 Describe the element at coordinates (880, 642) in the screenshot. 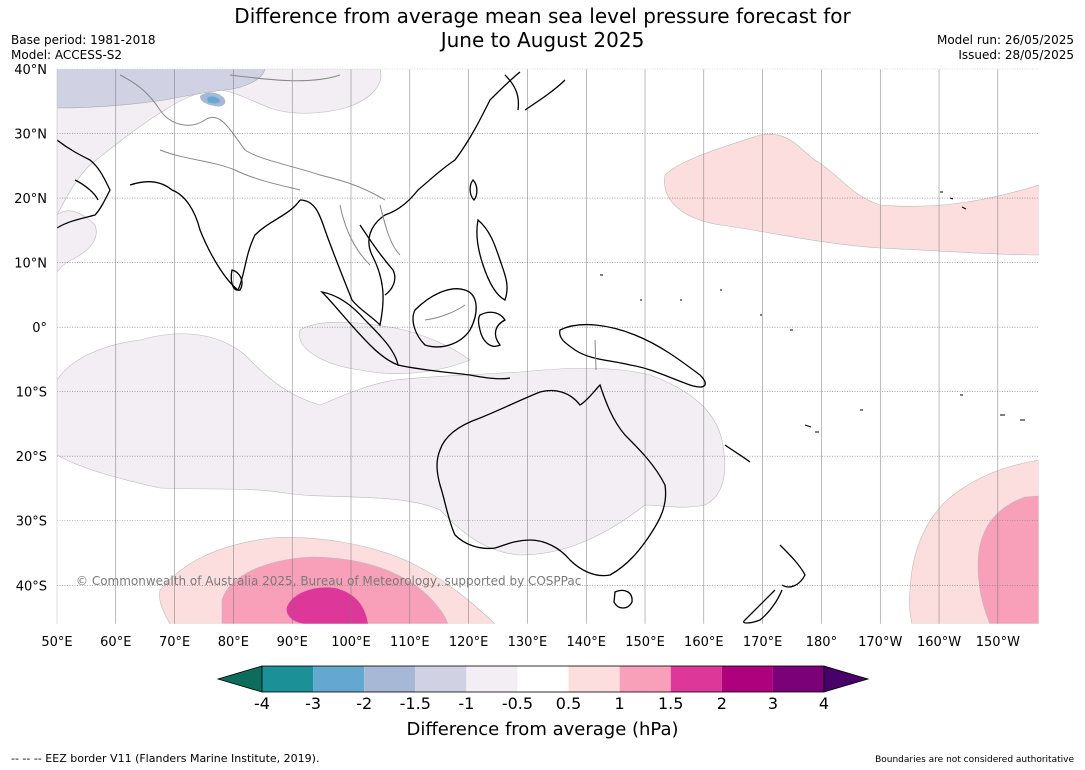

I see `longitude-label: 170°W` at that location.